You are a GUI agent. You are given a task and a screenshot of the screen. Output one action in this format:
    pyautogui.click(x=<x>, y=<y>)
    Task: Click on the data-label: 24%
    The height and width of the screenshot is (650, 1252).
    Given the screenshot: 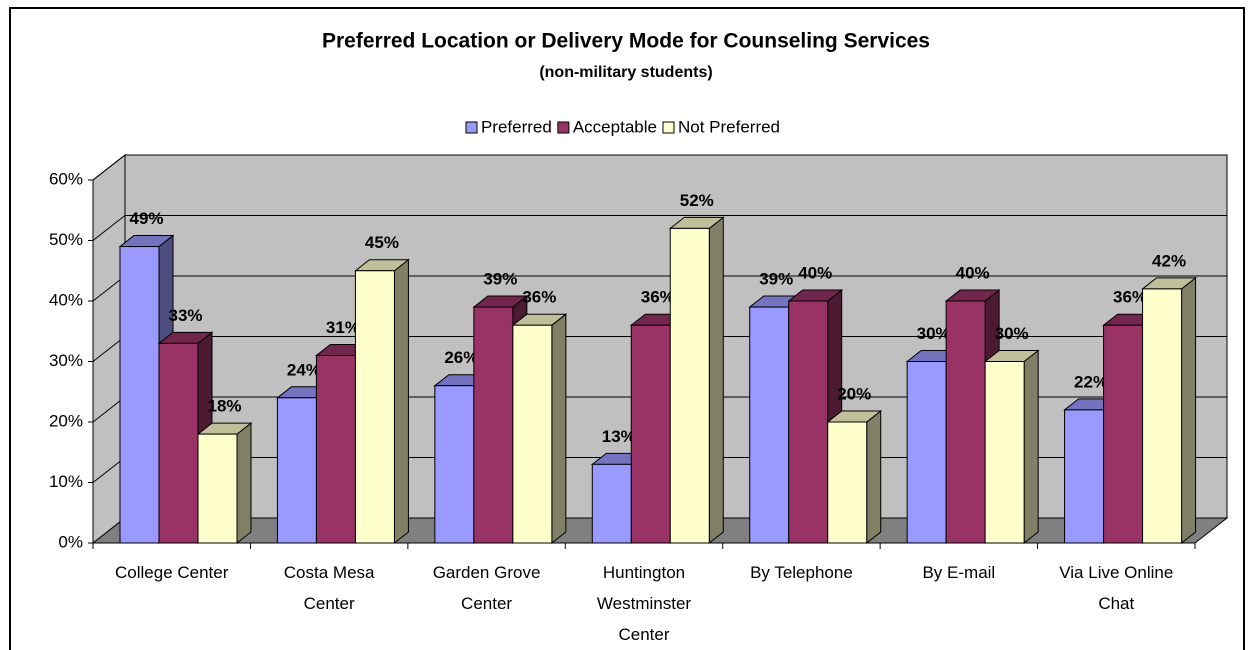 What is the action you would take?
    pyautogui.click(x=304, y=369)
    